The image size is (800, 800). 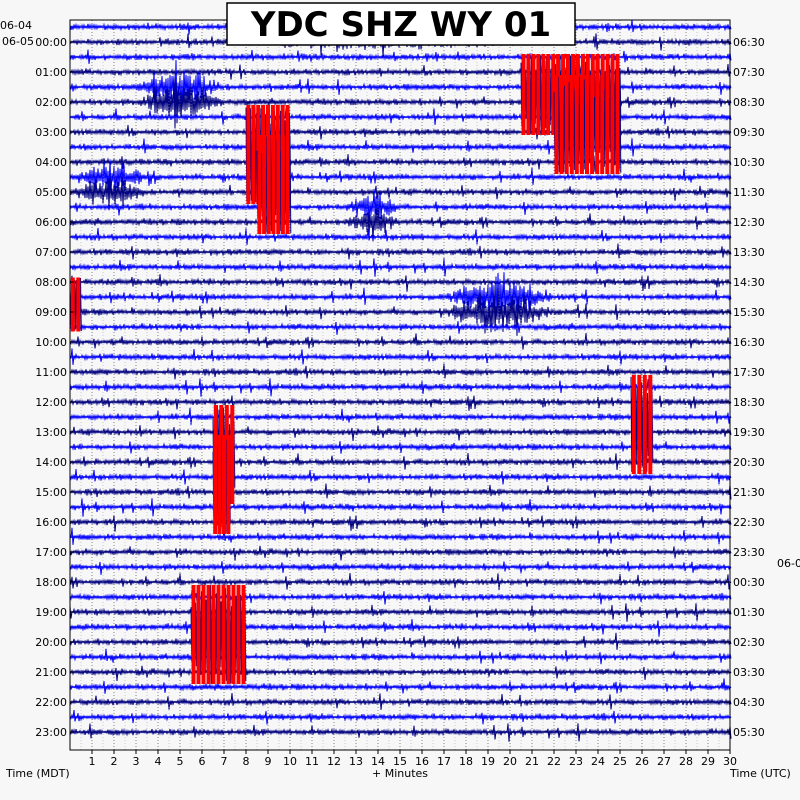 What do you see at coordinates (576, 761) in the screenshot?
I see `x-tick-label: 23` at bounding box center [576, 761].